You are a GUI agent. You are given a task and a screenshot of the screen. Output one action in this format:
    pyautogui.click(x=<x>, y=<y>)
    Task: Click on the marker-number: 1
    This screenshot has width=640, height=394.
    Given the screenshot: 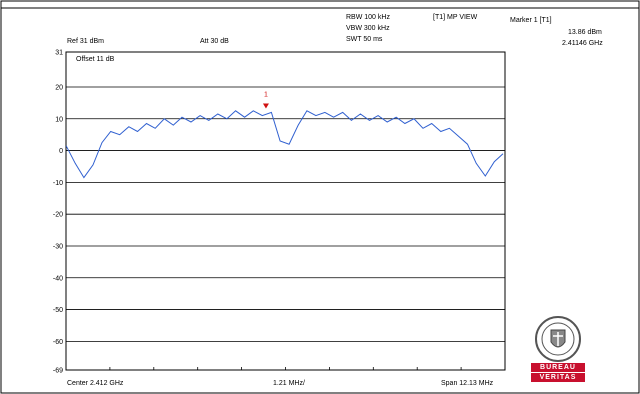 What is the action you would take?
    pyautogui.click(x=266, y=95)
    